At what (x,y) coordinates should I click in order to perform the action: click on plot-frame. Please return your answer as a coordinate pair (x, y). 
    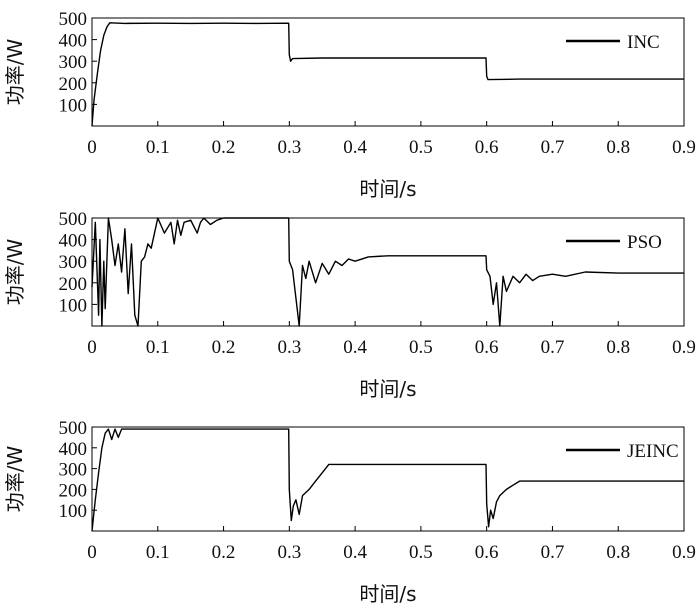
    Looking at the image, I should click on (388, 479).